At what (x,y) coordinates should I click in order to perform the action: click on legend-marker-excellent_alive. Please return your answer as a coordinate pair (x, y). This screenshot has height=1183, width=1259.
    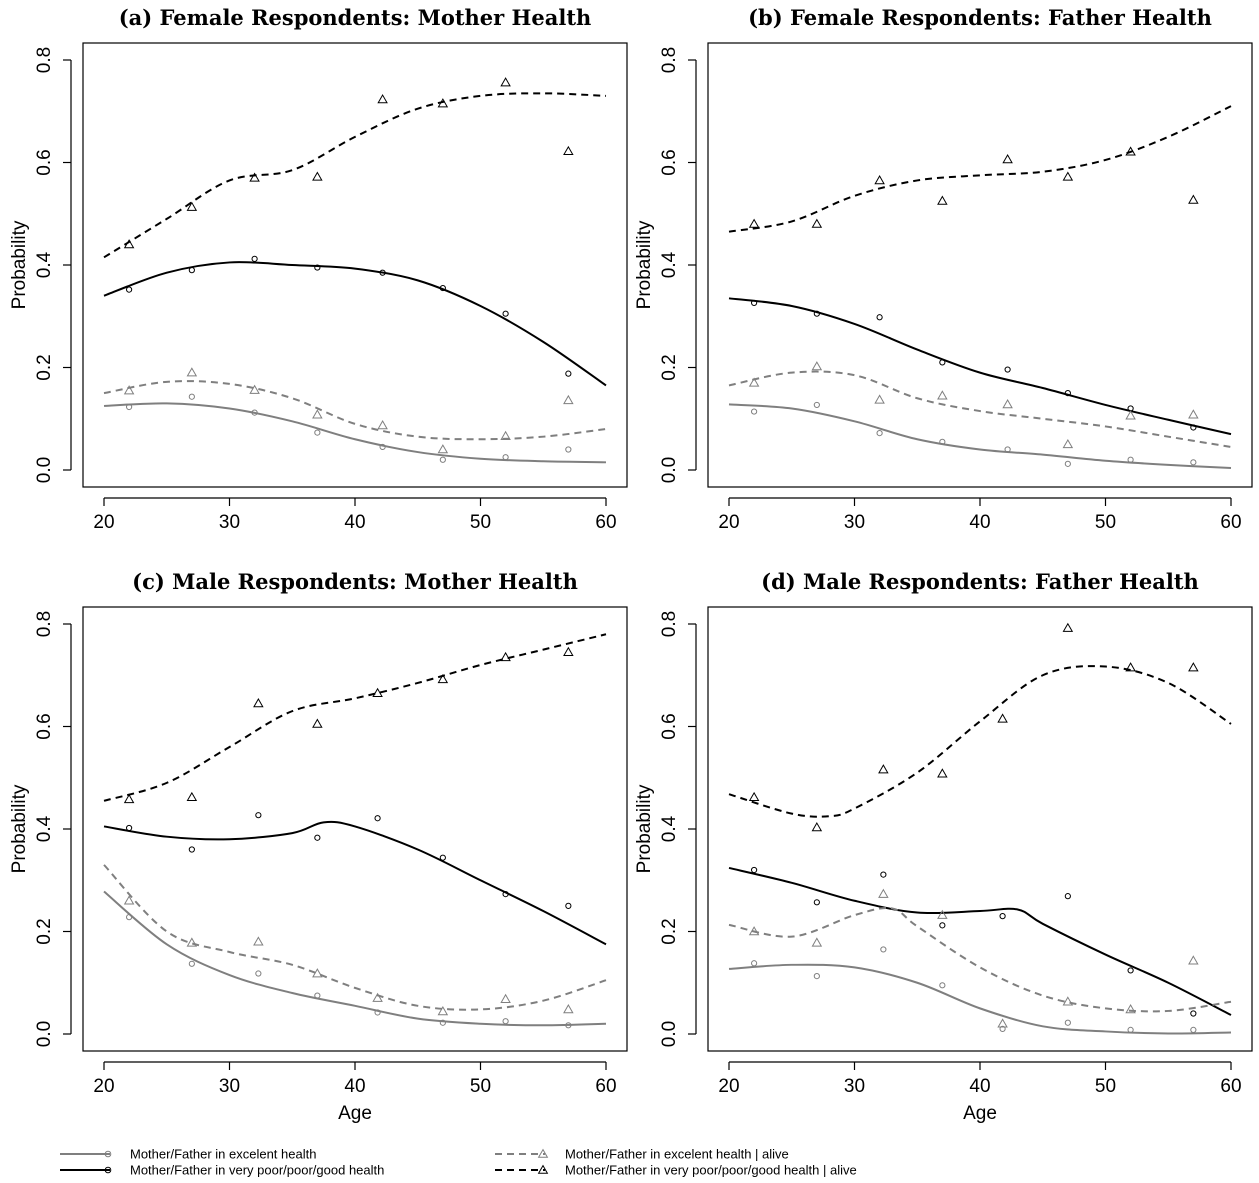
    Looking at the image, I should click on (543, 1153).